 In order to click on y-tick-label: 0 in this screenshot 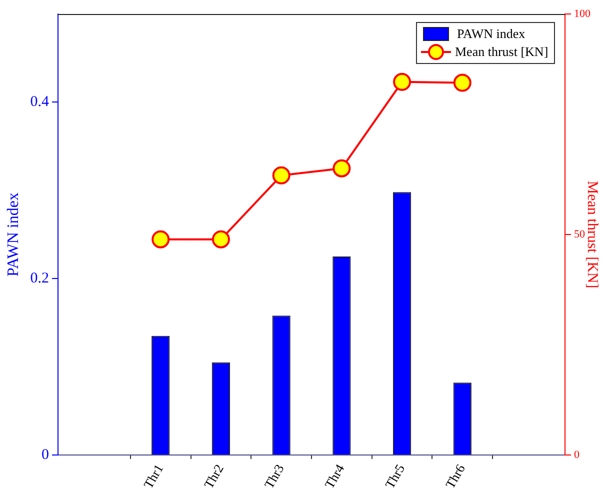, I will do `click(45, 454)`.